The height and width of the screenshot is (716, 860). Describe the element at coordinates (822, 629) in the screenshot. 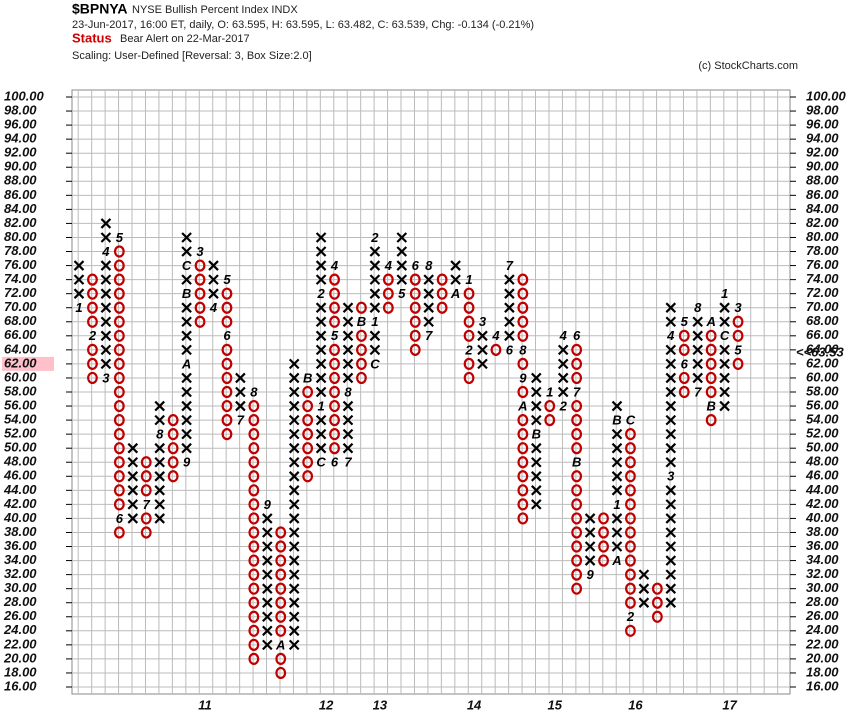

I see `y-tick-label-right: 24.00` at that location.